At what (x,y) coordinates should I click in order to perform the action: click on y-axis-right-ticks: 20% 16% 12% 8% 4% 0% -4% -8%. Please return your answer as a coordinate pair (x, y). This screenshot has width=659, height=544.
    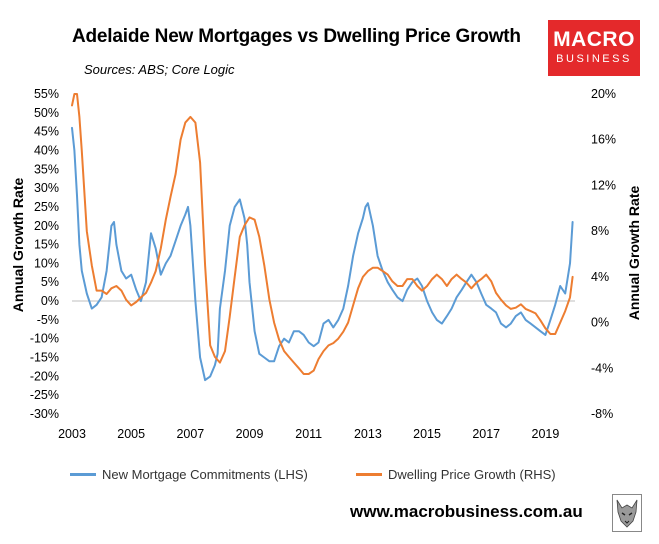
    Looking at the image, I should click on (603, 254).